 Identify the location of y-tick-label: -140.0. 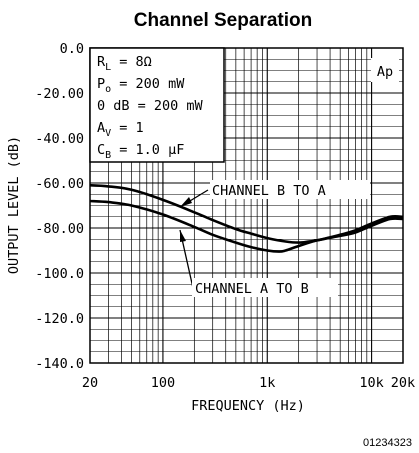
(59, 364).